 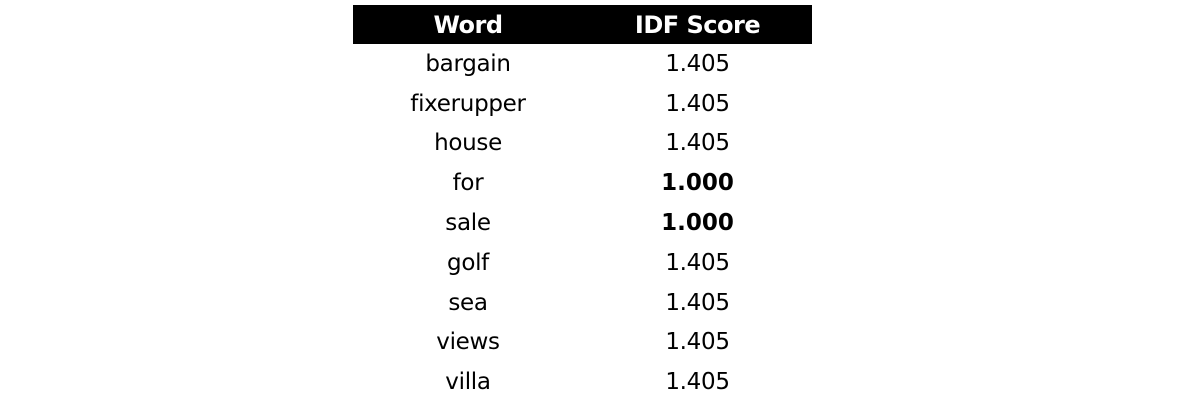 I want to click on word-cell: bargain, so click(x=468, y=63).